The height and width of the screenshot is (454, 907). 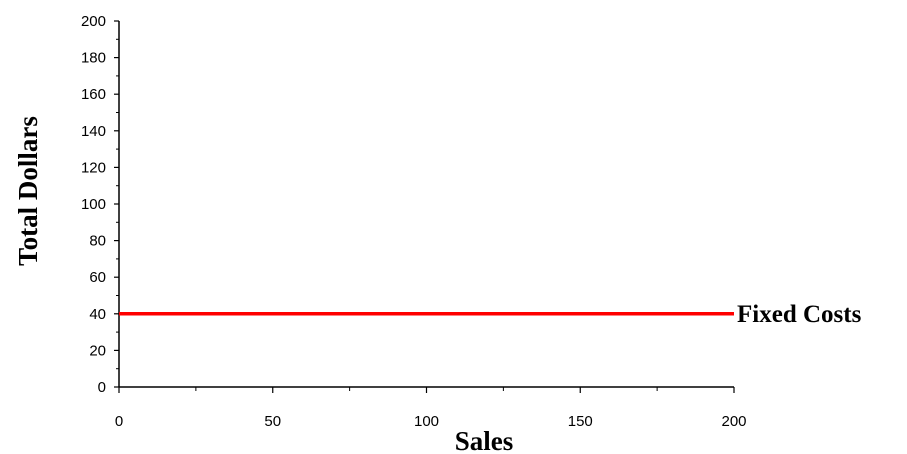 What do you see at coordinates (119, 421) in the screenshot?
I see `x-tick-label: 0` at bounding box center [119, 421].